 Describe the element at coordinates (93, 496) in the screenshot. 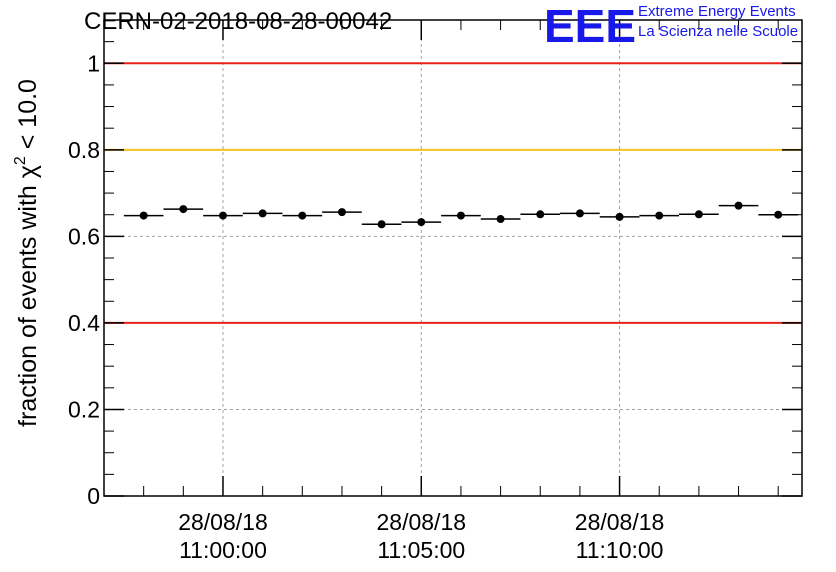

I see `y-tick-label: 0` at that location.